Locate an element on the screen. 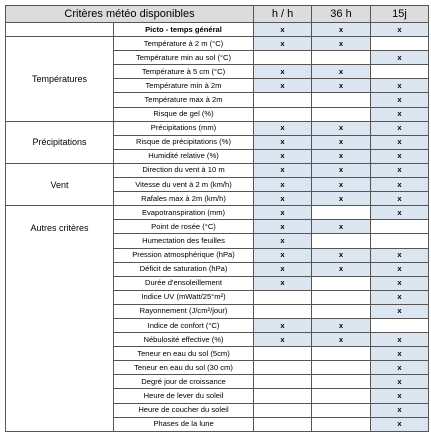 Image resolution: width=431 pixels, height=435 pixels. column-header: h / h is located at coordinates (283, 14).